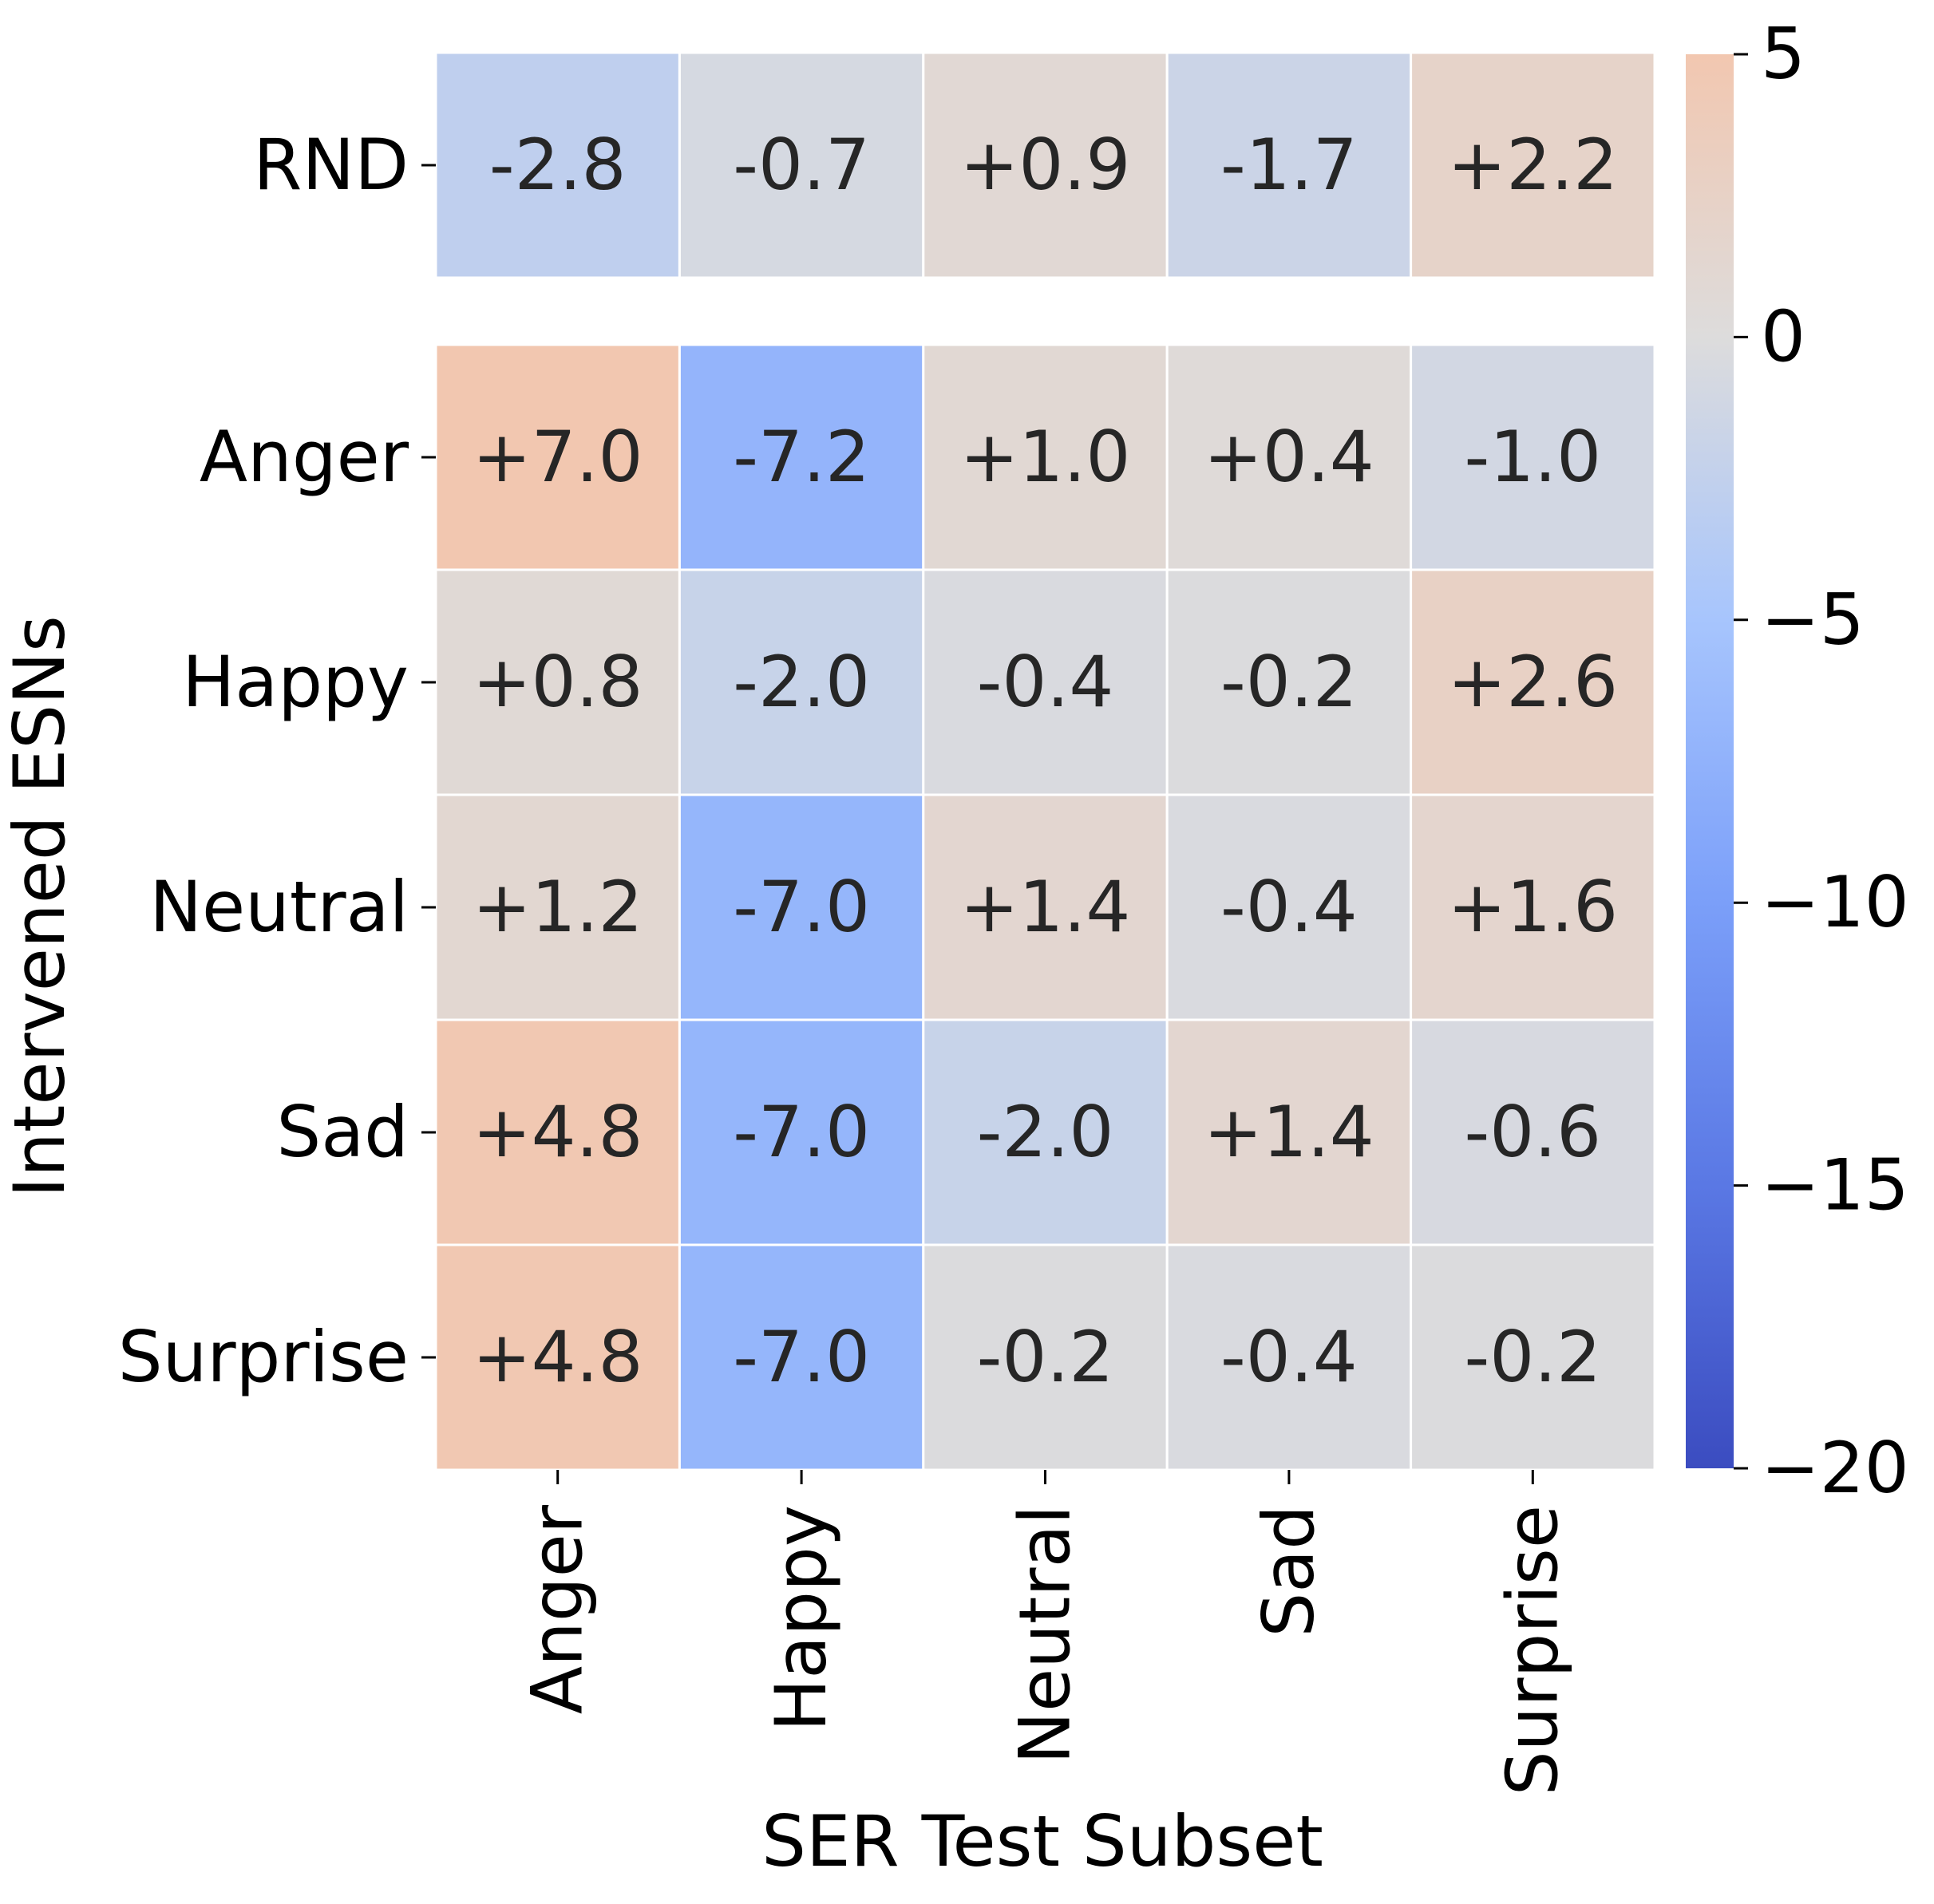  I want to click on x-tick-label: Happy, so click(801, 1618).